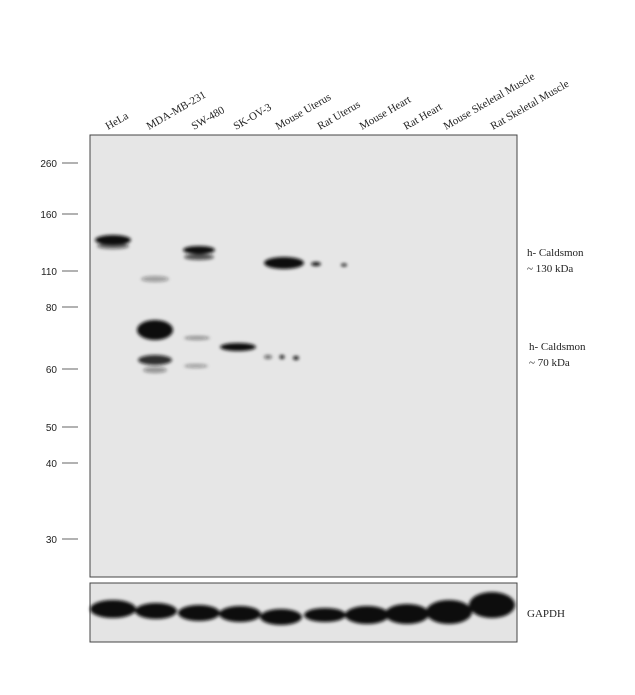  Describe the element at coordinates (52, 540) in the screenshot. I see `marker-label: 30` at that location.